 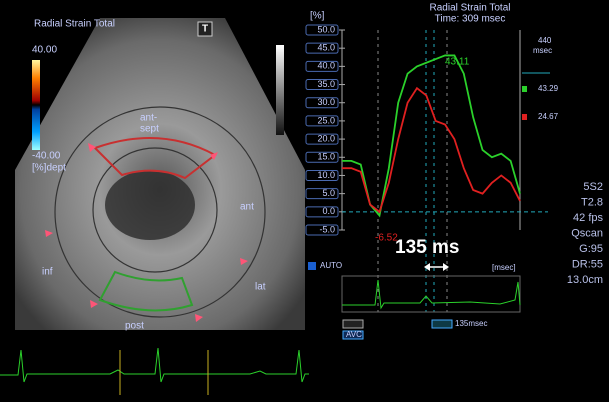 I want to click on setting-label: Qscan, so click(x=587, y=233).